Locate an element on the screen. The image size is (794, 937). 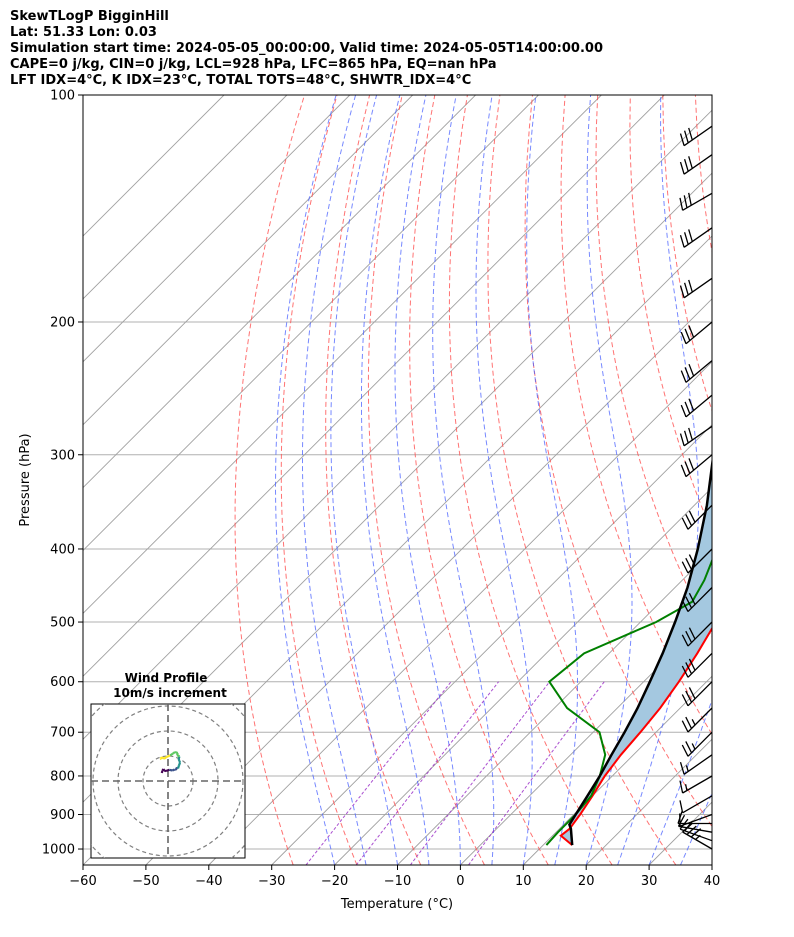
y-tick-label: 500 is located at coordinates (62, 623).